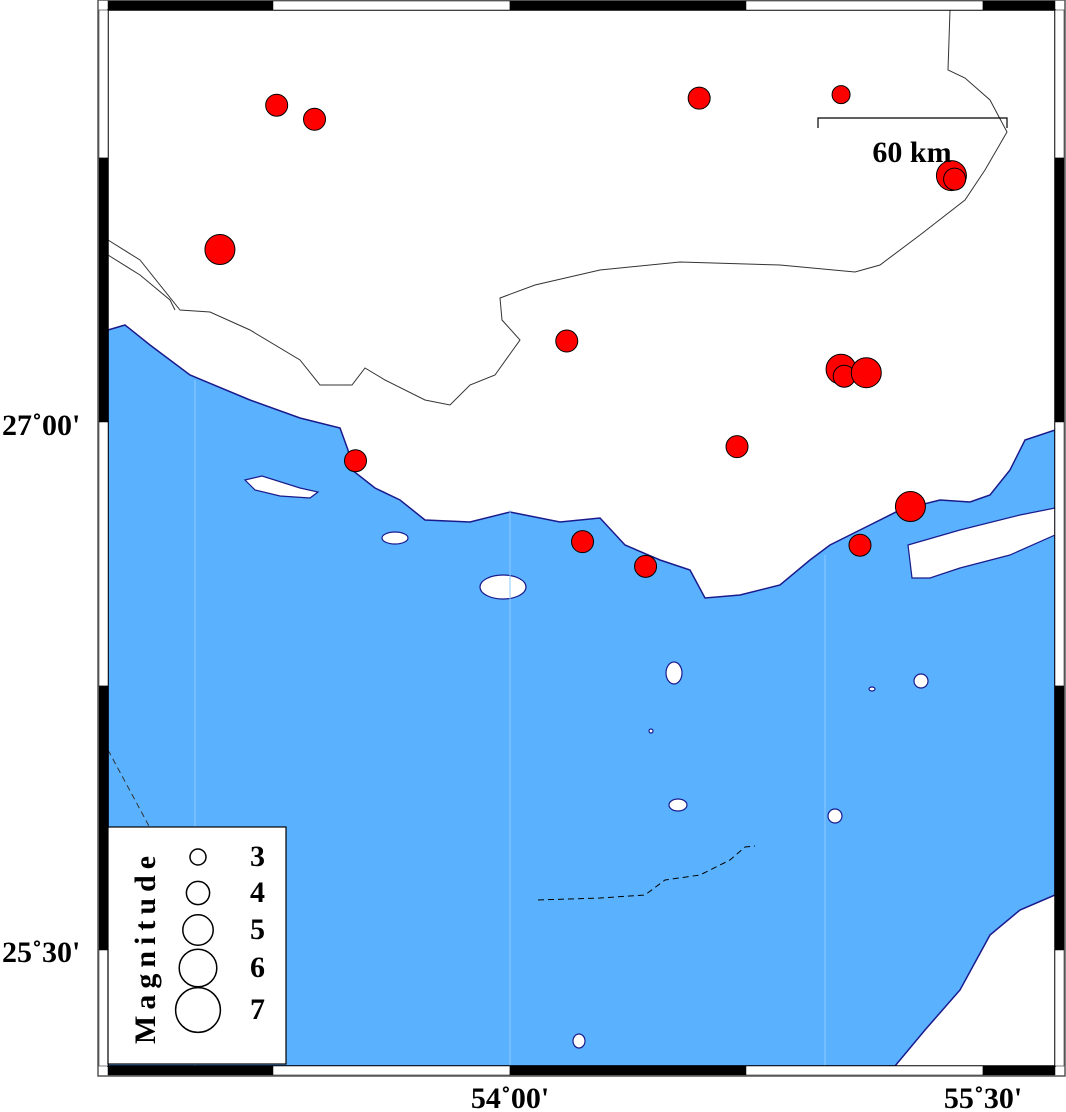 Image resolution: width=1066 pixels, height=1112 pixels. What do you see at coordinates (41, 425) in the screenshot?
I see `y-tick-label: 27˚00'` at bounding box center [41, 425].